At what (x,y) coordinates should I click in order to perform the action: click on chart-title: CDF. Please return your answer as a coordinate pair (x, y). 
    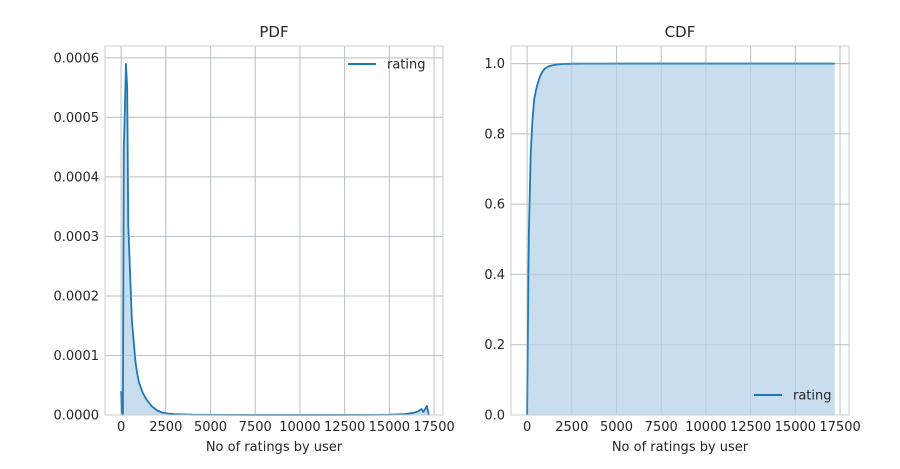
    Looking at the image, I should click on (680, 32).